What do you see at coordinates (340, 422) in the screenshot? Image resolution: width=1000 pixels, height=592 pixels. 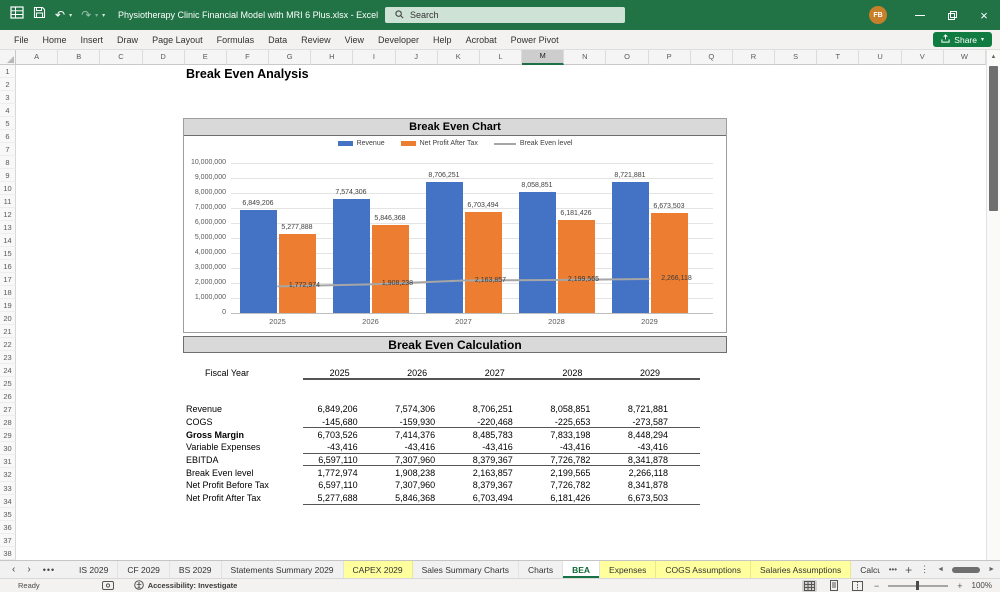 I see `cell-value: -145,680` at bounding box center [340, 422].